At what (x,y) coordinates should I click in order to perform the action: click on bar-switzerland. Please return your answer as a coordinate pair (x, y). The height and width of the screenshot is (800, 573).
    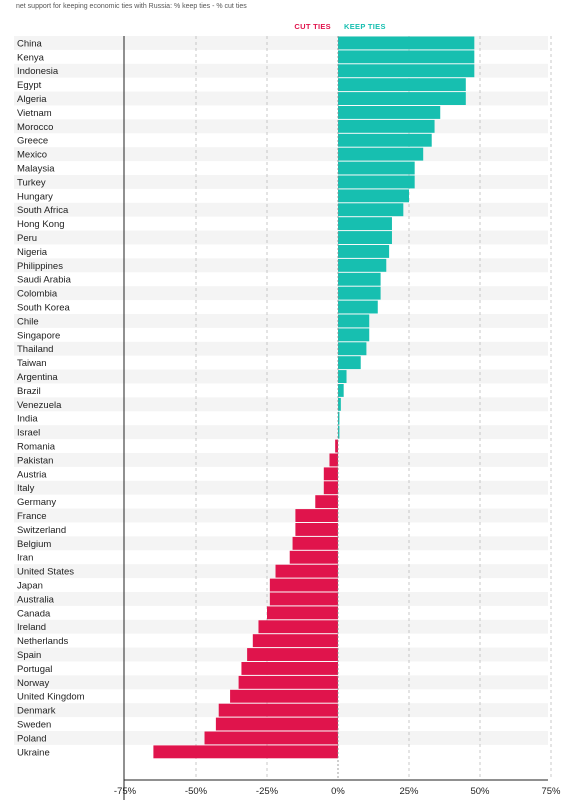
    Looking at the image, I should click on (316, 529).